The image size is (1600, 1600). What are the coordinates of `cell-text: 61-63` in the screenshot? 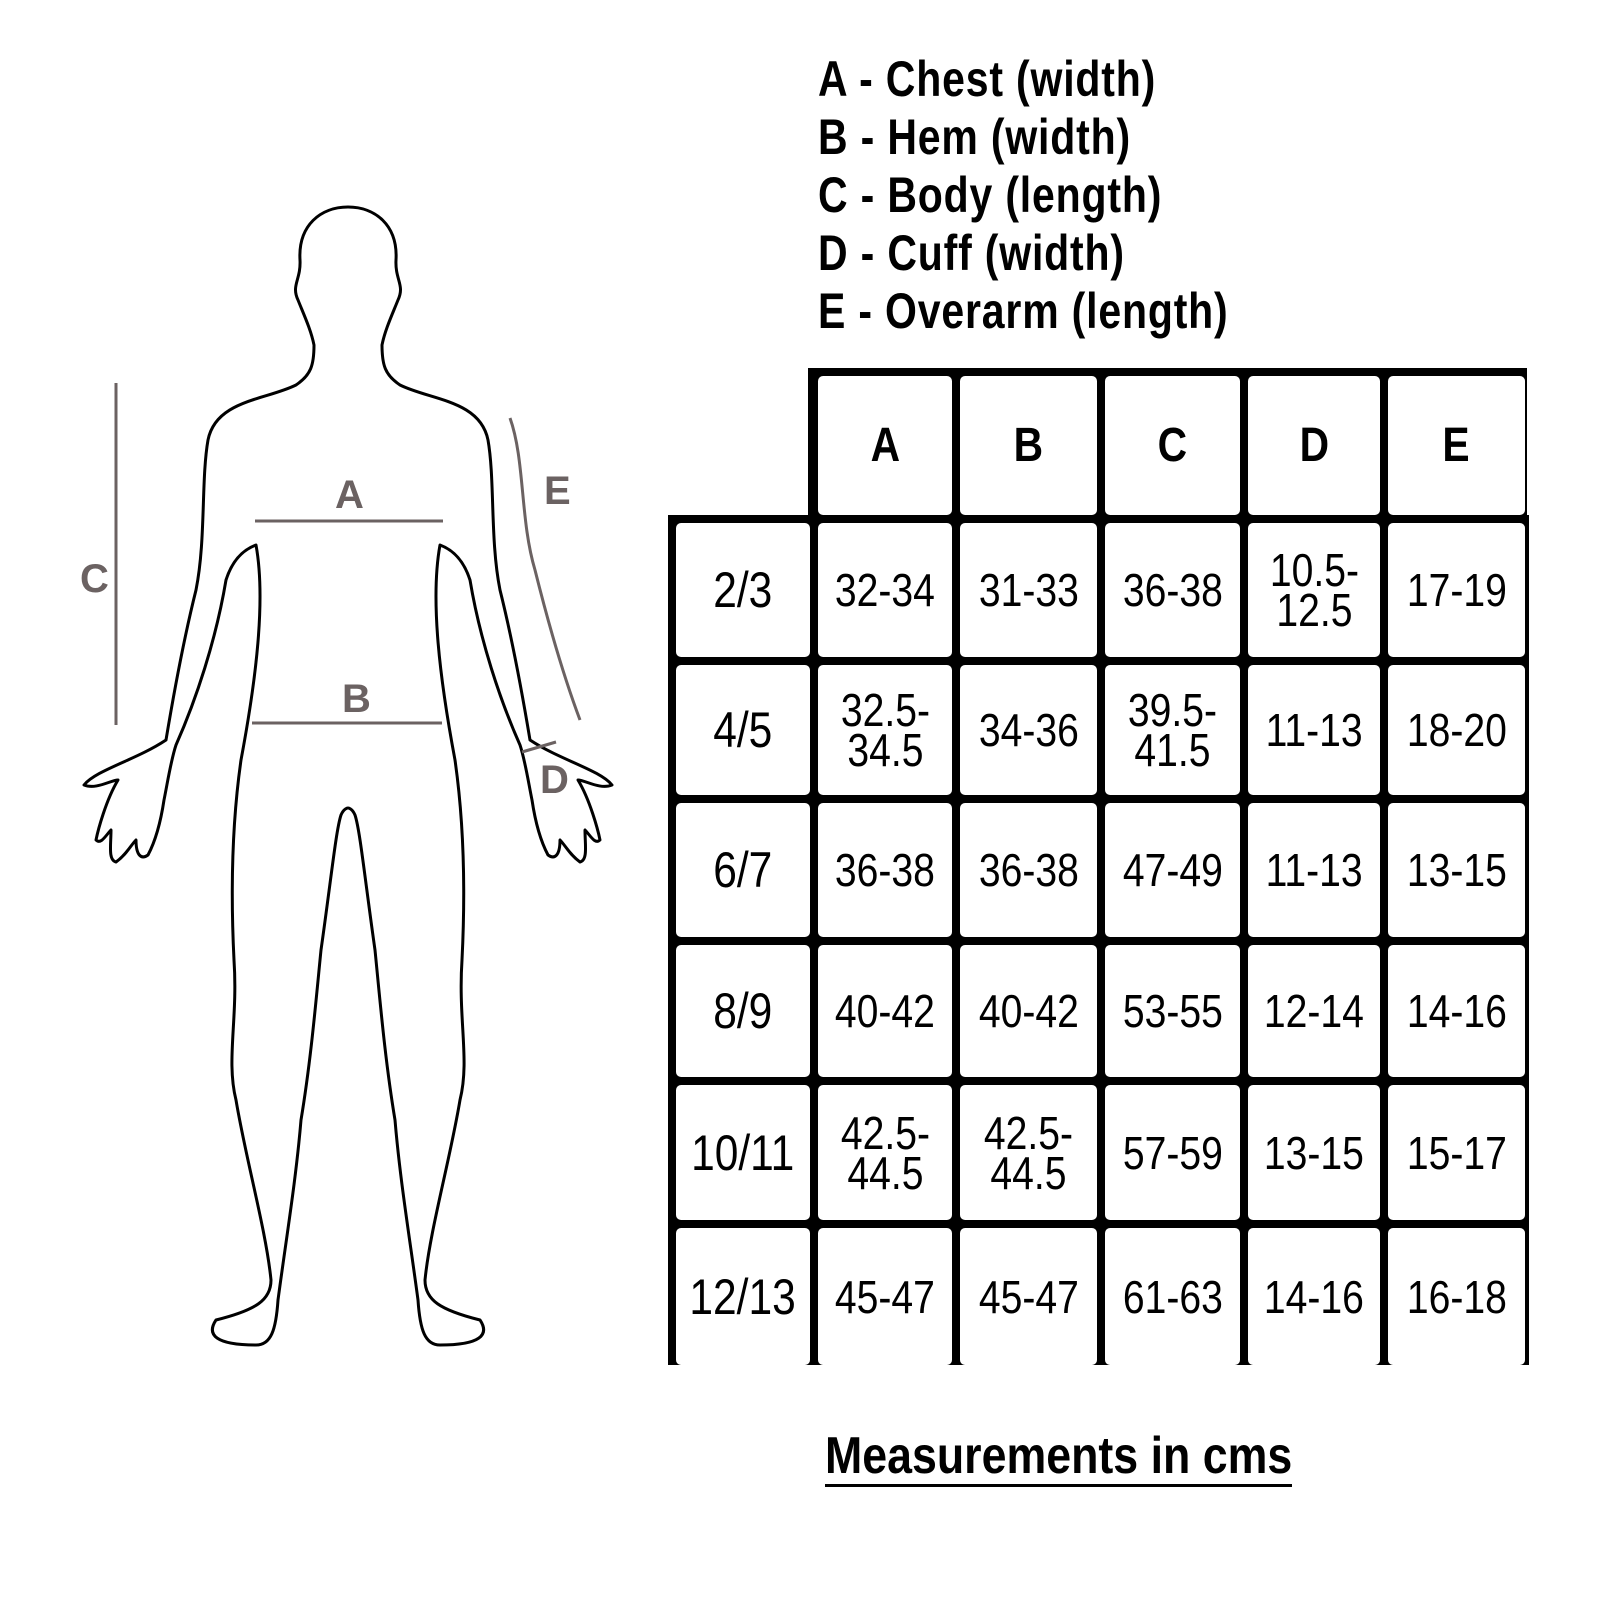 It's located at (1172, 1296).